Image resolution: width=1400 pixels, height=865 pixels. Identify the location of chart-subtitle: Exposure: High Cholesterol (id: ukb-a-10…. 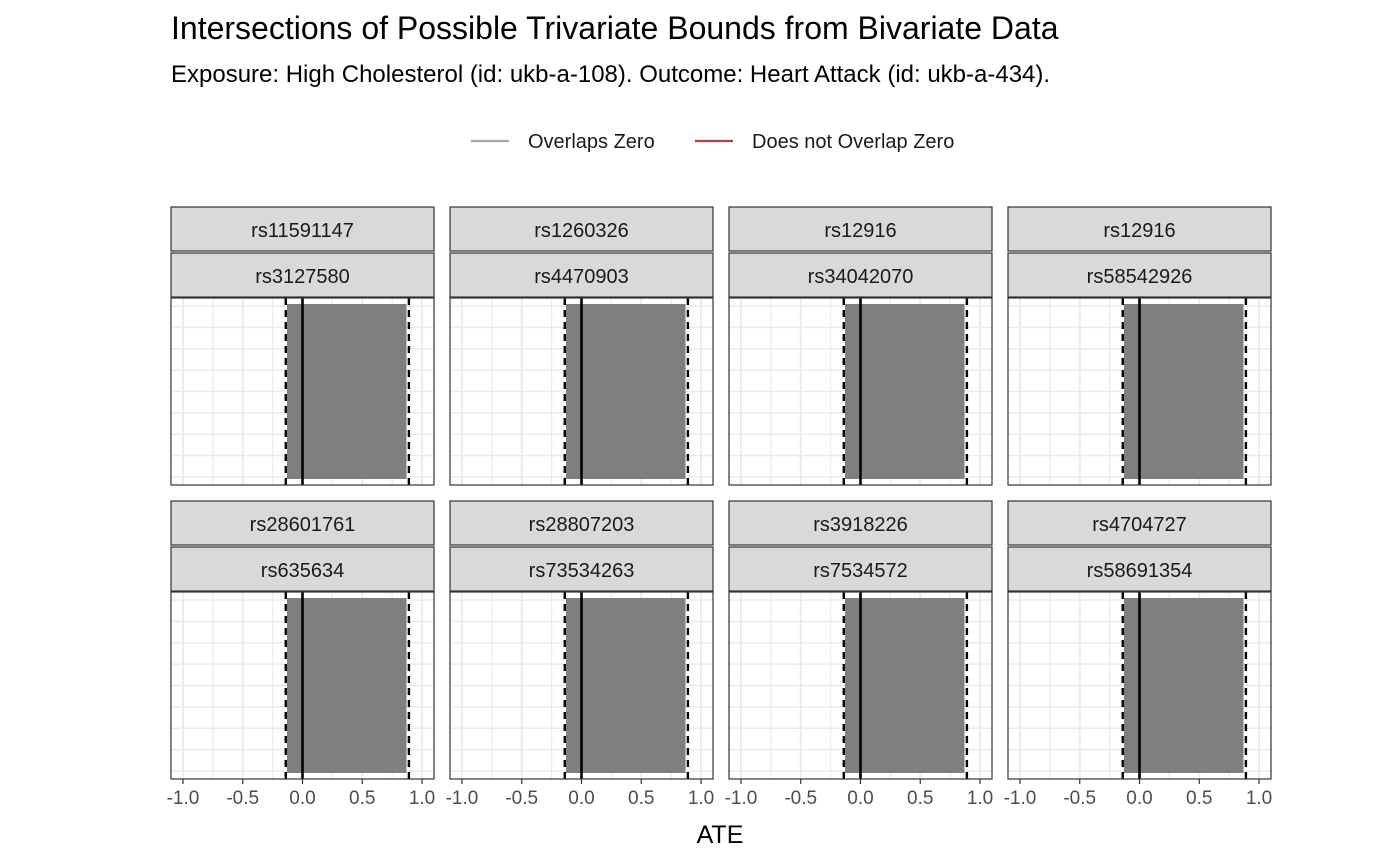
(610, 74).